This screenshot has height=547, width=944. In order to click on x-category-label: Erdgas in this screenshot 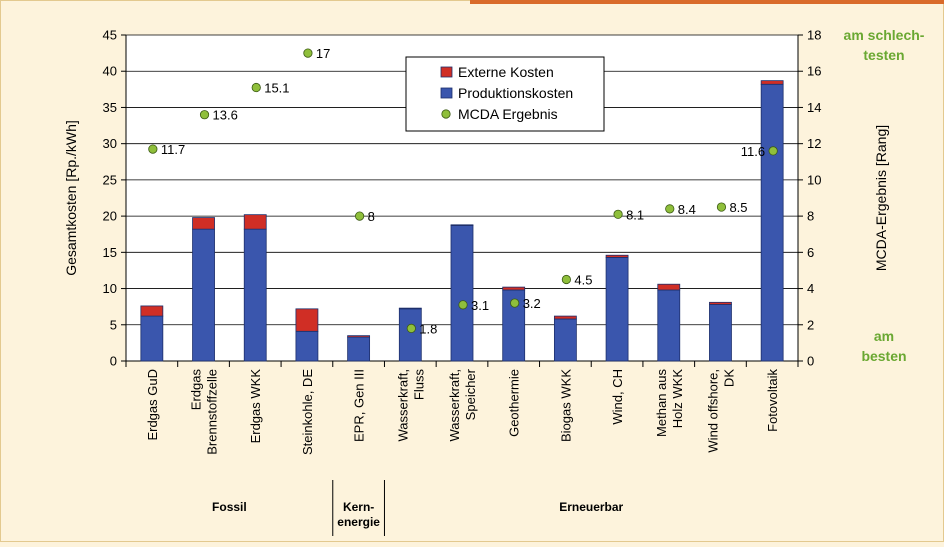, I will do `click(196, 390)`.